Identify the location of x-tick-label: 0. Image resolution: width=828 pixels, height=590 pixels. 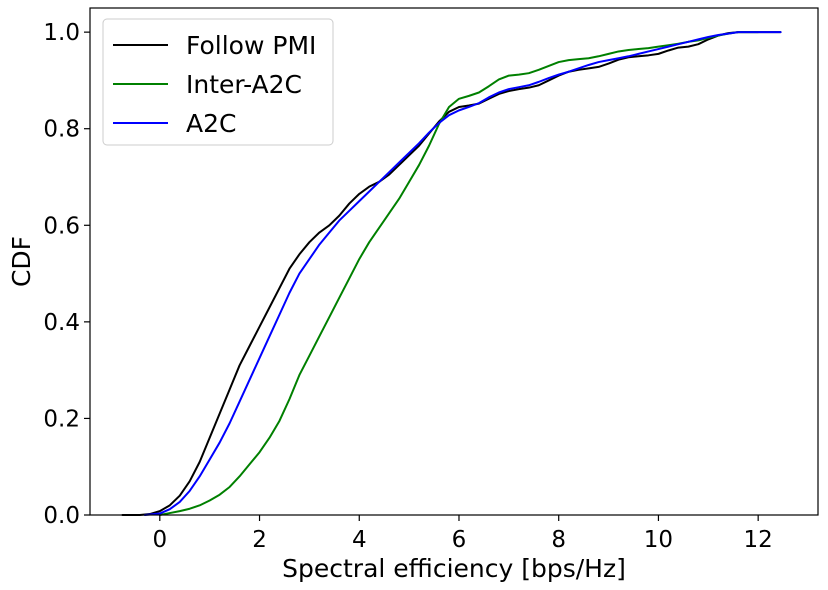
(159, 540).